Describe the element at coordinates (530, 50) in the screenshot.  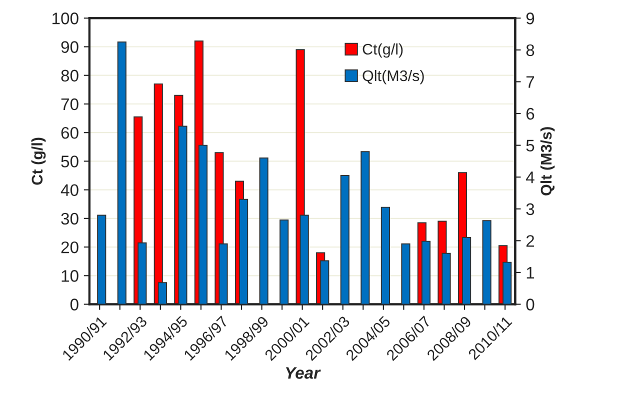
I see `y2-tick-label: 8` at that location.